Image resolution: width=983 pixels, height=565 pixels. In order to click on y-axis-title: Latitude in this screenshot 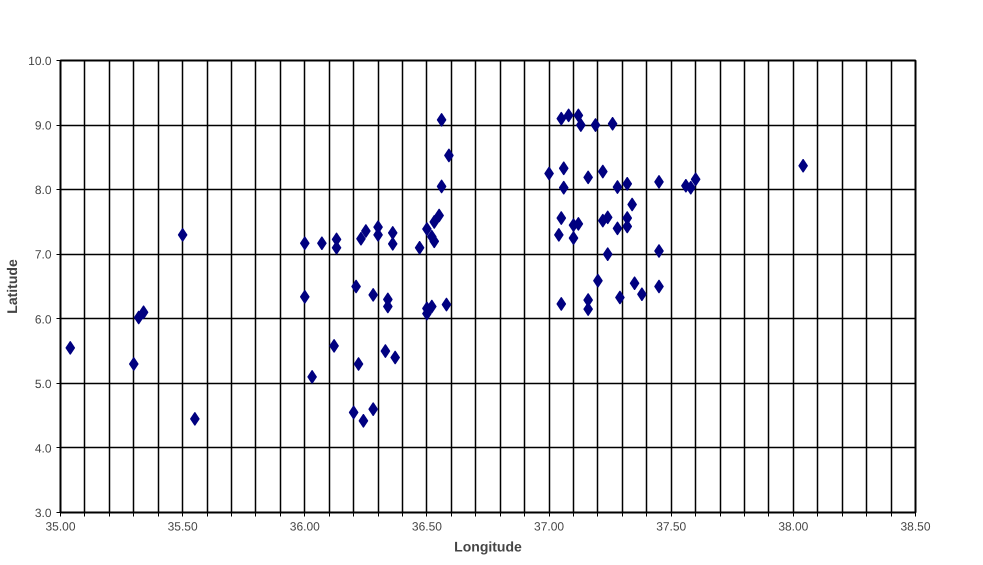, I will do `click(12, 286)`.